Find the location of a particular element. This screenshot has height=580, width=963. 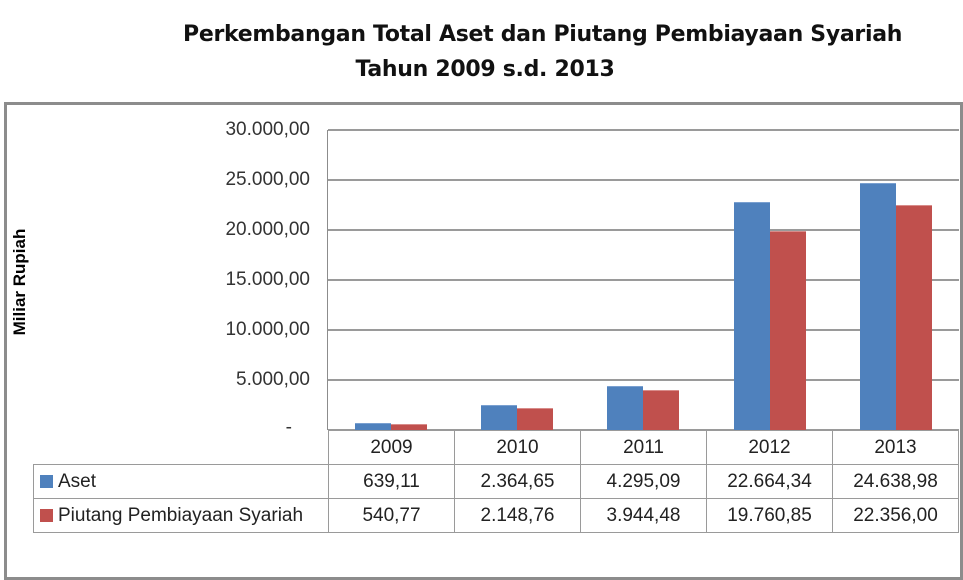

y-tick-label: 25.000,00 is located at coordinates (267, 179).